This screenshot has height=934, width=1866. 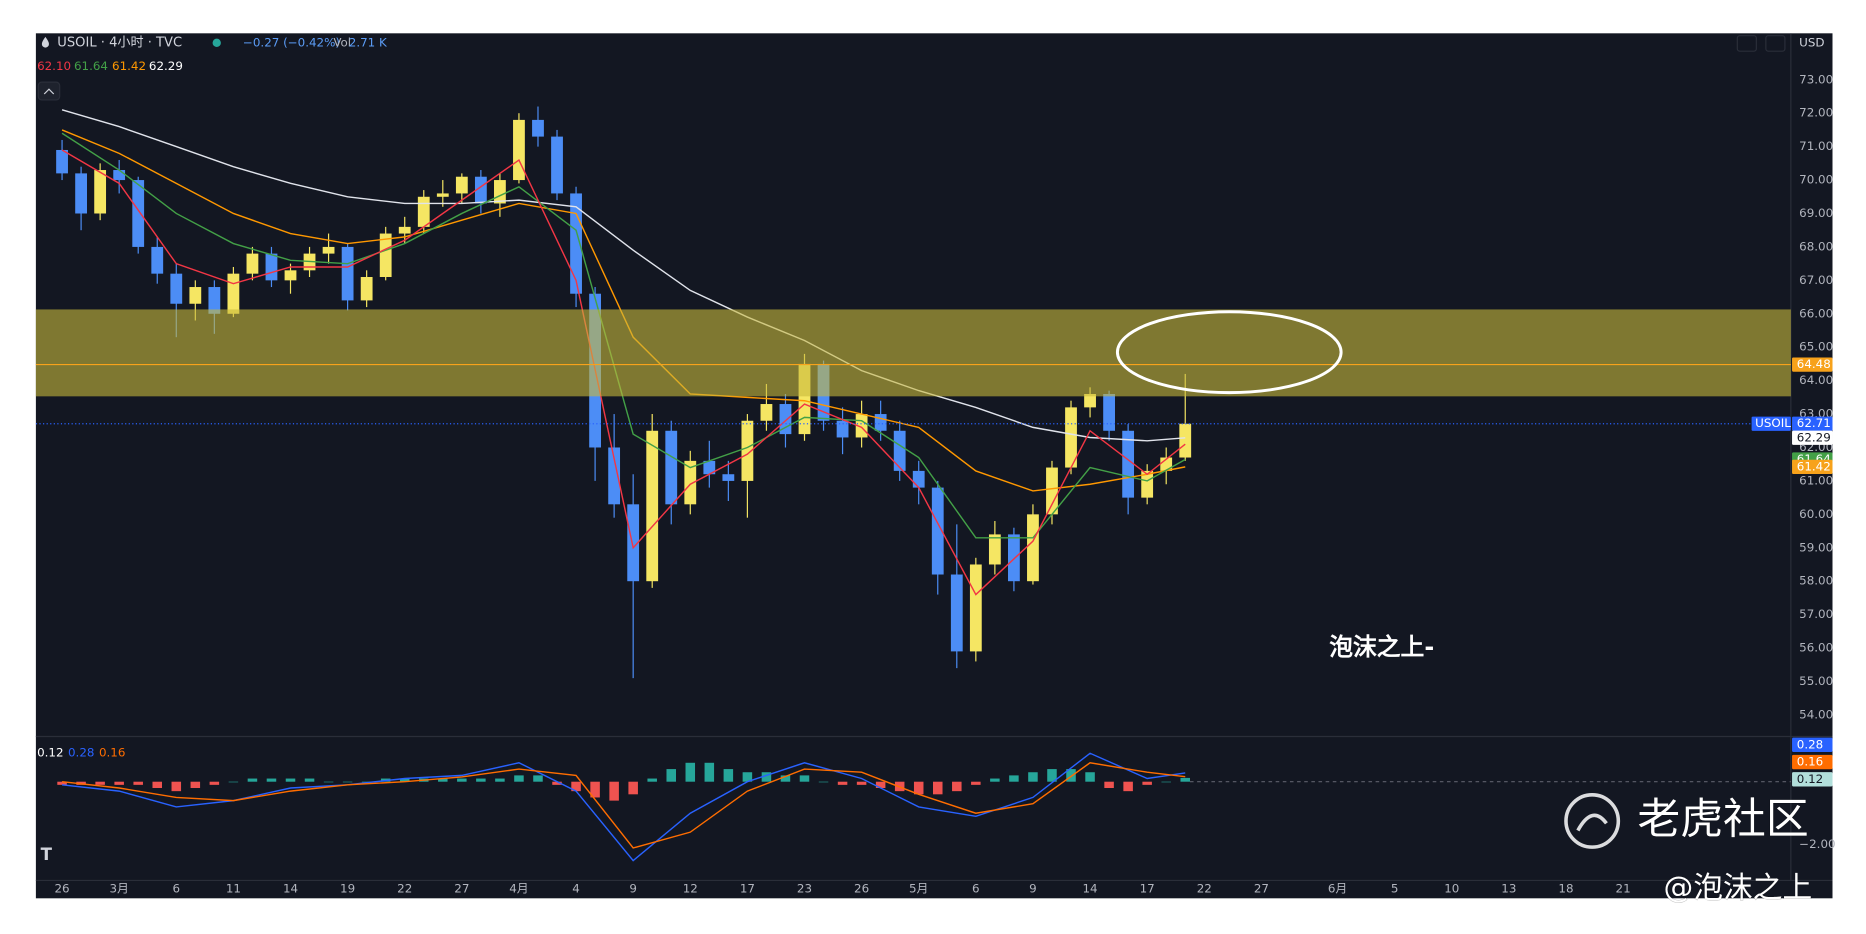 What do you see at coordinates (1816, 146) in the screenshot?
I see `y-tick-label: 71.00` at bounding box center [1816, 146].